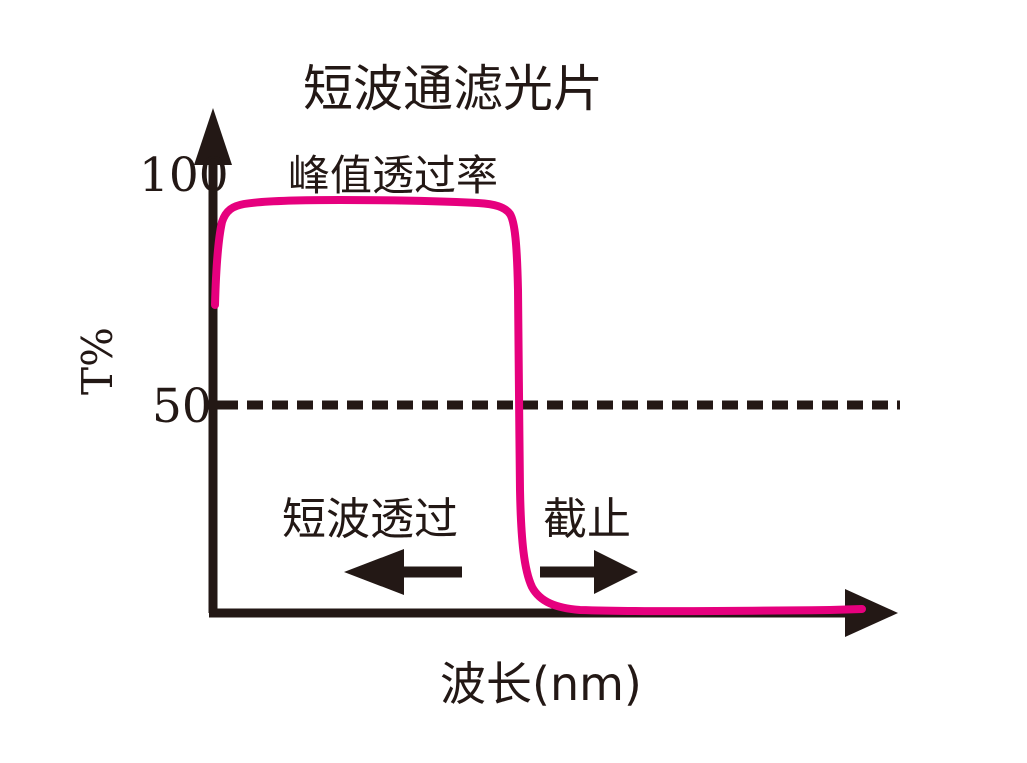  Describe the element at coordinates (213, 136) in the screenshot. I see `y-axis-arrowhead-icon` at that location.